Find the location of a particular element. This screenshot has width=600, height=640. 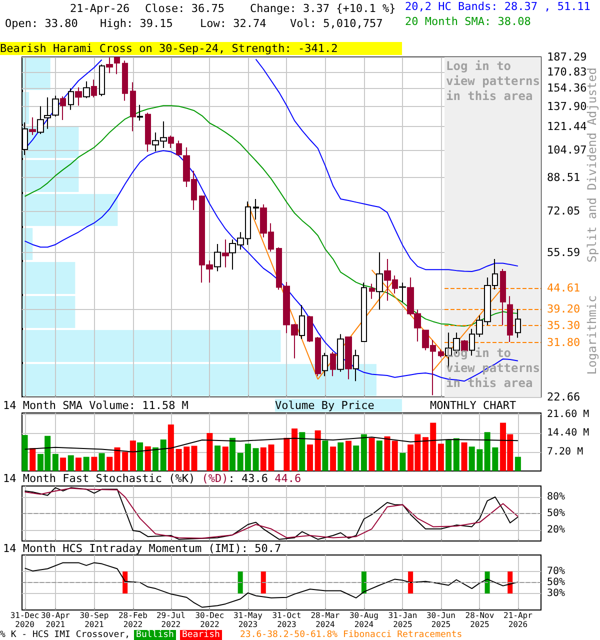

x-tick-label: 30-Aug 2024 is located at coordinates (364, 620).